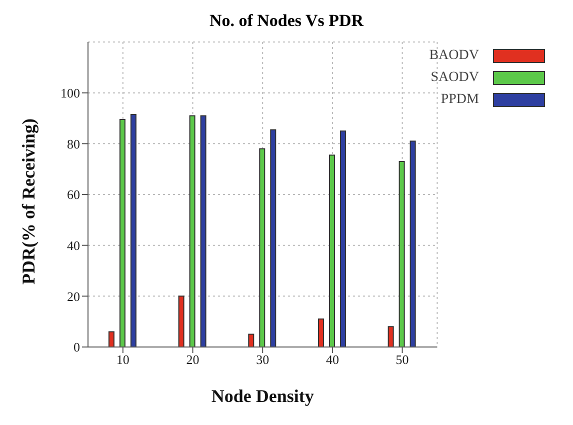 Image resolution: width=573 pixels, height=425 pixels. I want to click on x-axis-title: Node Density, so click(262, 396).